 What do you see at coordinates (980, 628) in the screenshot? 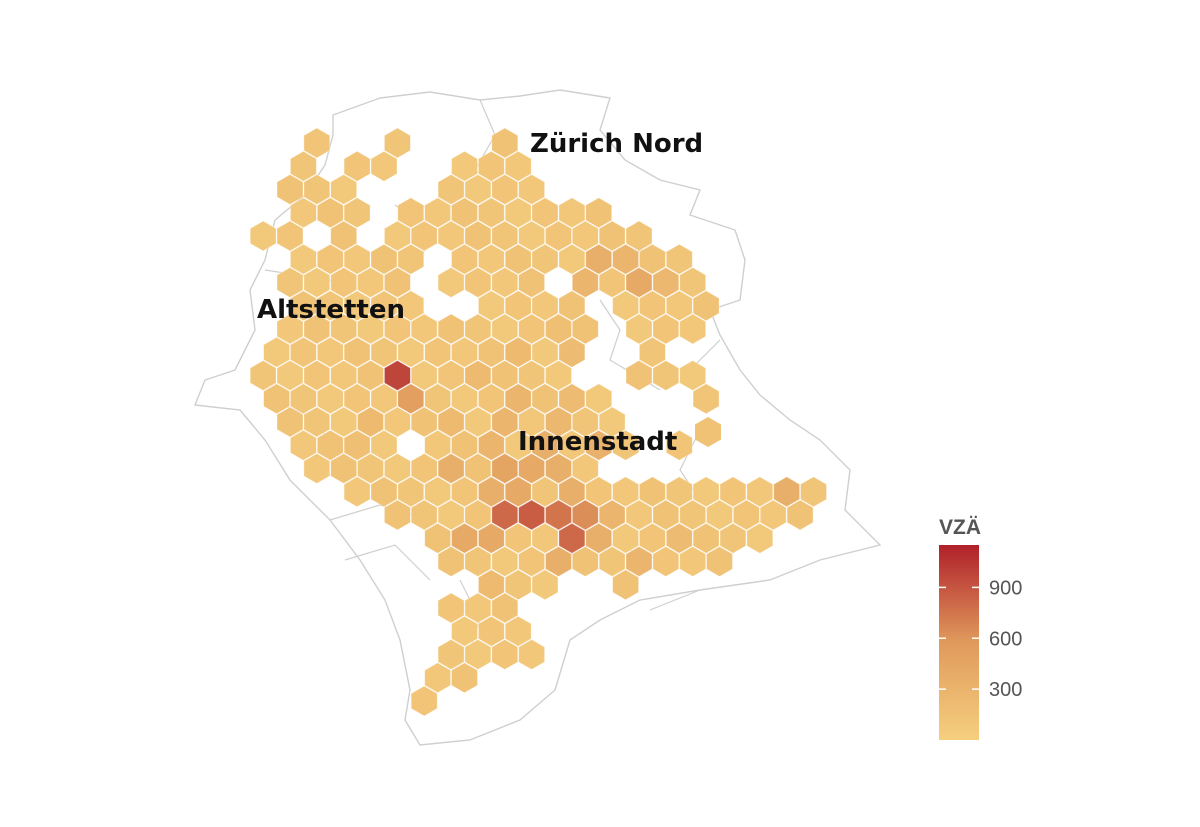
I see `color-legend: VZÄ 300 600 900` at bounding box center [980, 628].